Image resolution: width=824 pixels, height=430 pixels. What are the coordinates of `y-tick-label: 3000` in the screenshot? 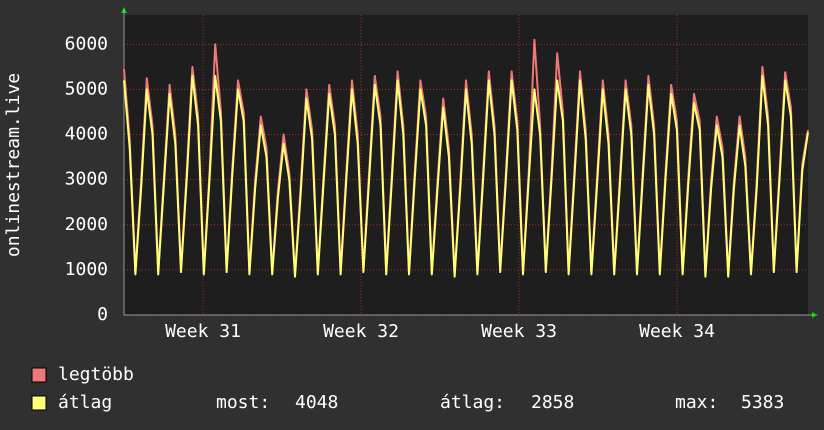 It's located at (86, 179).